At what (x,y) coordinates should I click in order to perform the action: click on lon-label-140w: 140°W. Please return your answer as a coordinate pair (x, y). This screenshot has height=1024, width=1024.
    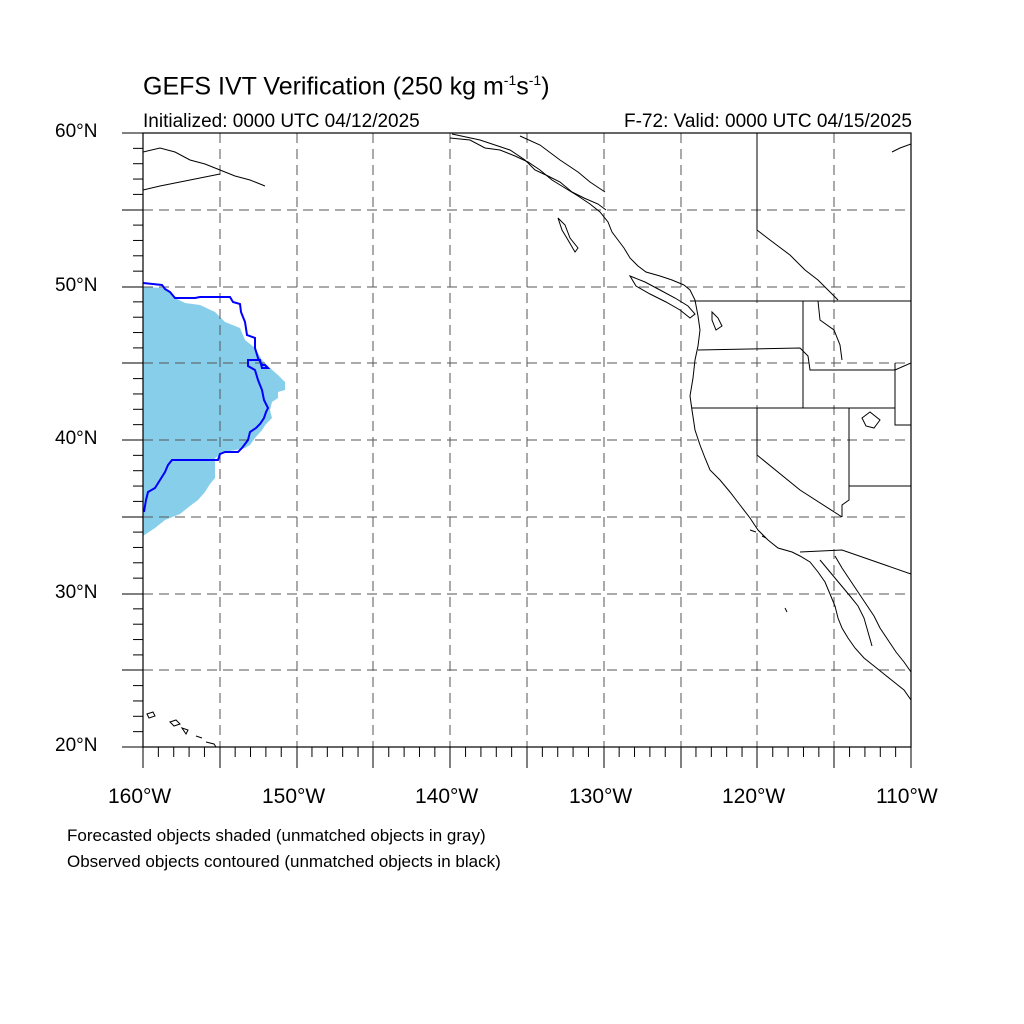
    Looking at the image, I should click on (447, 796).